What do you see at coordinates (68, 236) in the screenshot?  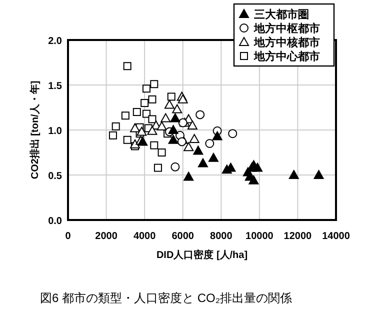 I see `x-tick-label: 0` at bounding box center [68, 236].